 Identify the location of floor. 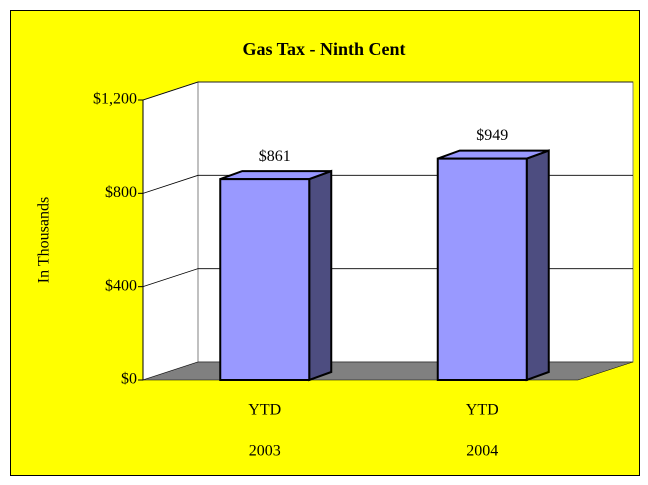
(388, 371).